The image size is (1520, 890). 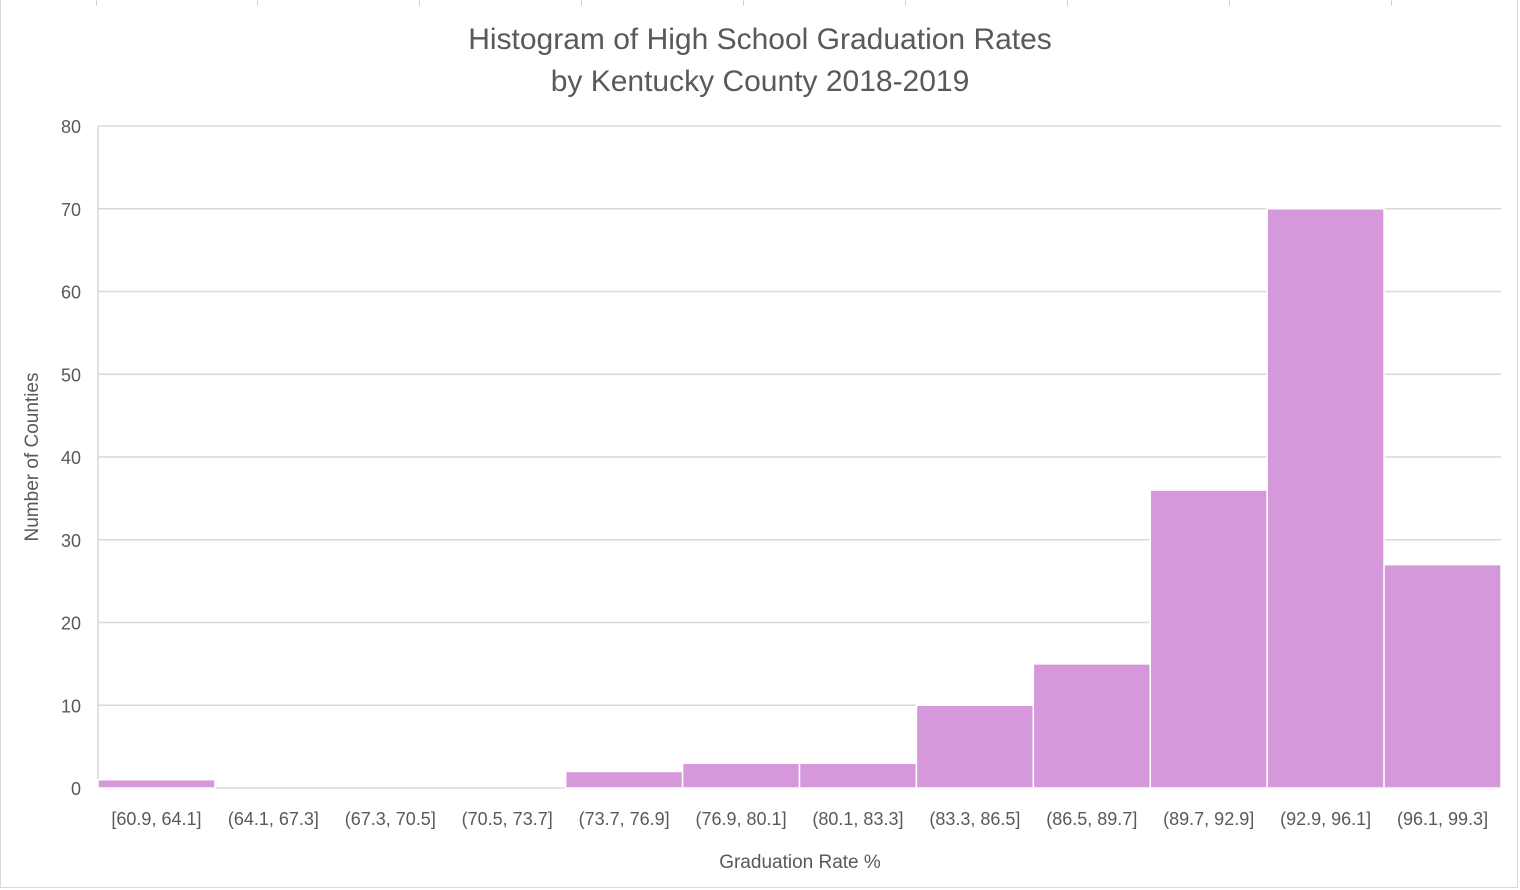 What do you see at coordinates (800, 862) in the screenshot?
I see `x-axis-label: Graduation Rate %` at bounding box center [800, 862].